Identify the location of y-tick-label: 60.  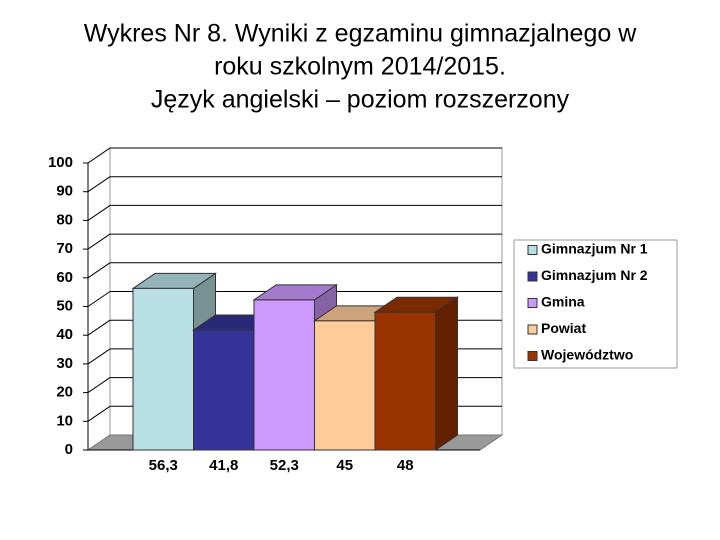
(64, 277).